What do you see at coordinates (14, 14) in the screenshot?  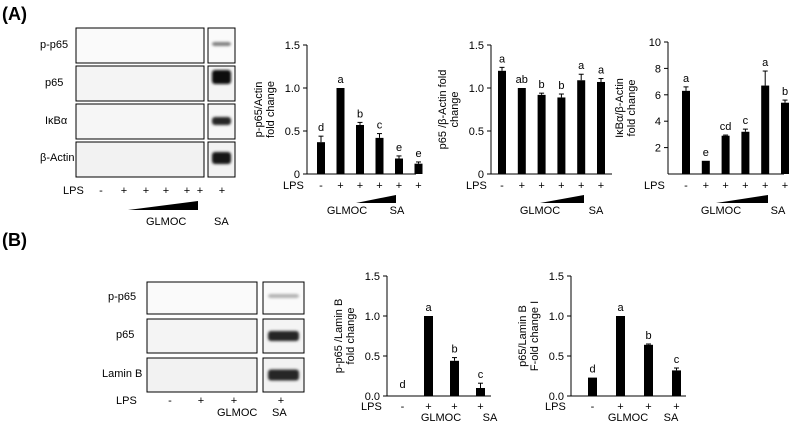 I see `panel-a-label: (A)` at bounding box center [14, 14].